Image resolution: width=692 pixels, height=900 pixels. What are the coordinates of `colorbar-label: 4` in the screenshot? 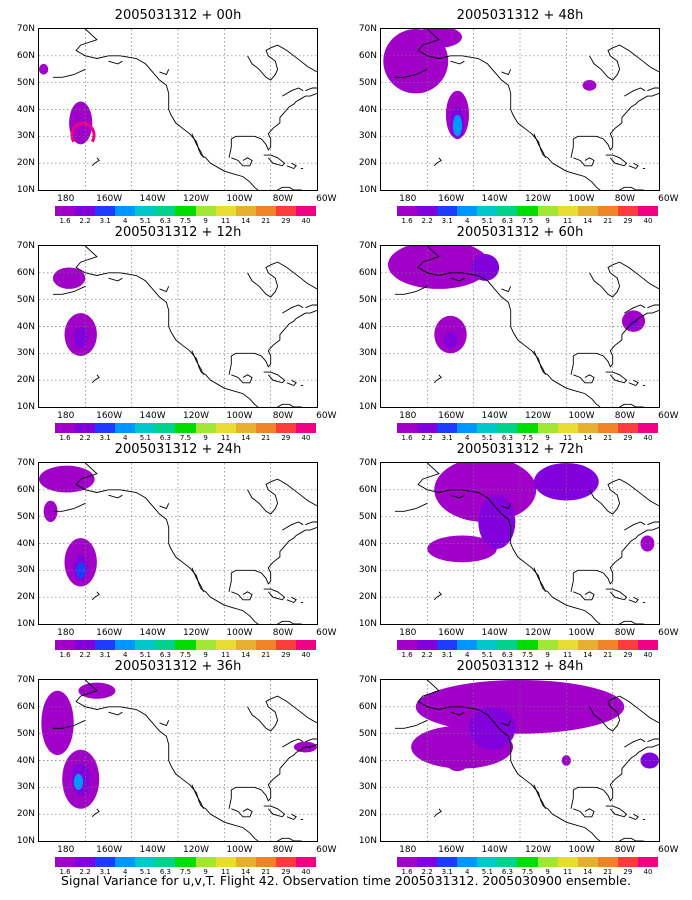 It's located at (125, 221).